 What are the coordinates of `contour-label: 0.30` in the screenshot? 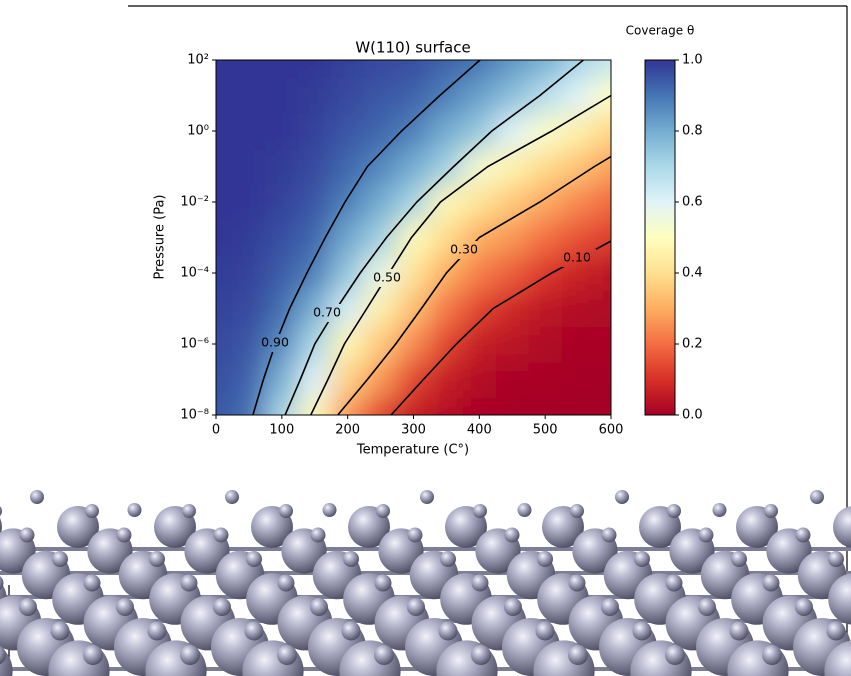 It's located at (464, 249).